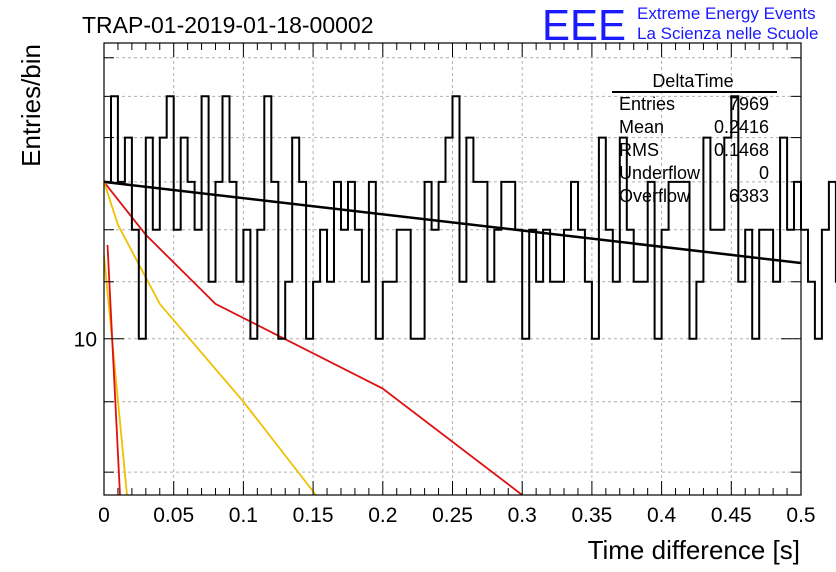  What do you see at coordinates (104, 515) in the screenshot?
I see `x-tick-label: 0` at bounding box center [104, 515].